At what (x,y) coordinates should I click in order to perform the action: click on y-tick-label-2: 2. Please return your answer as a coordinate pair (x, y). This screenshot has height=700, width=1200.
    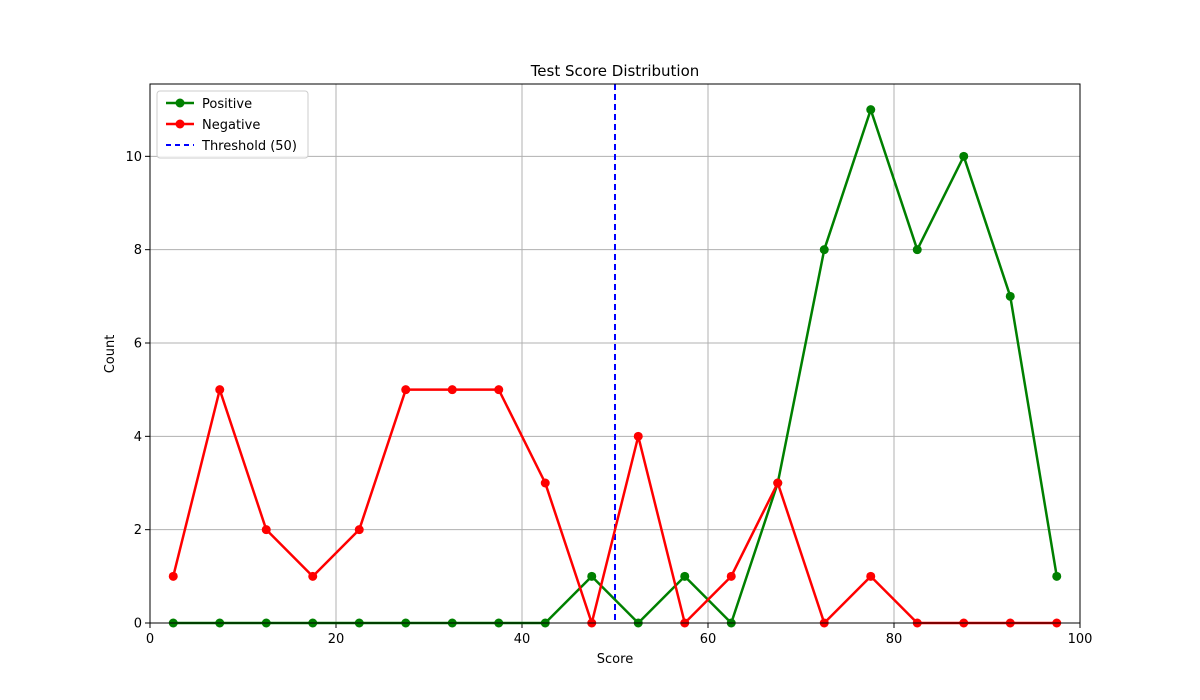
    Looking at the image, I should click on (138, 530).